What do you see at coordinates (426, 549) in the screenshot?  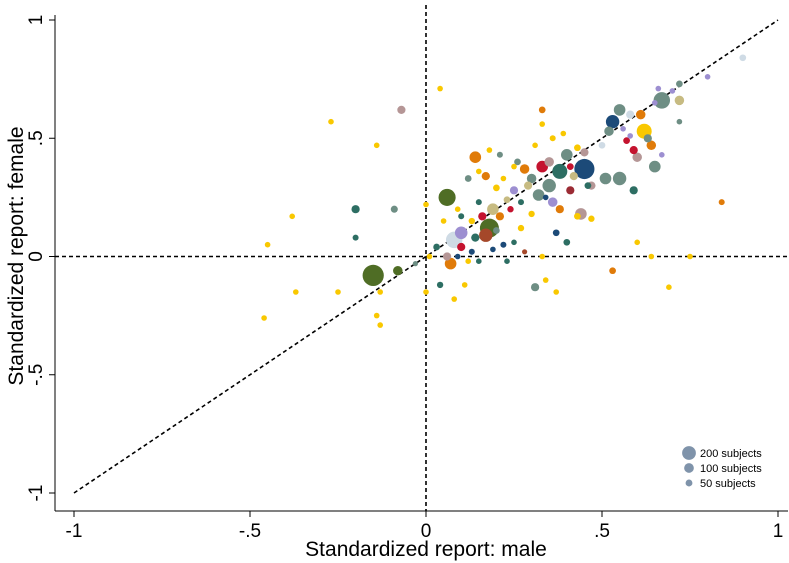 I see `x-axis-title: Standardized report: male` at bounding box center [426, 549].